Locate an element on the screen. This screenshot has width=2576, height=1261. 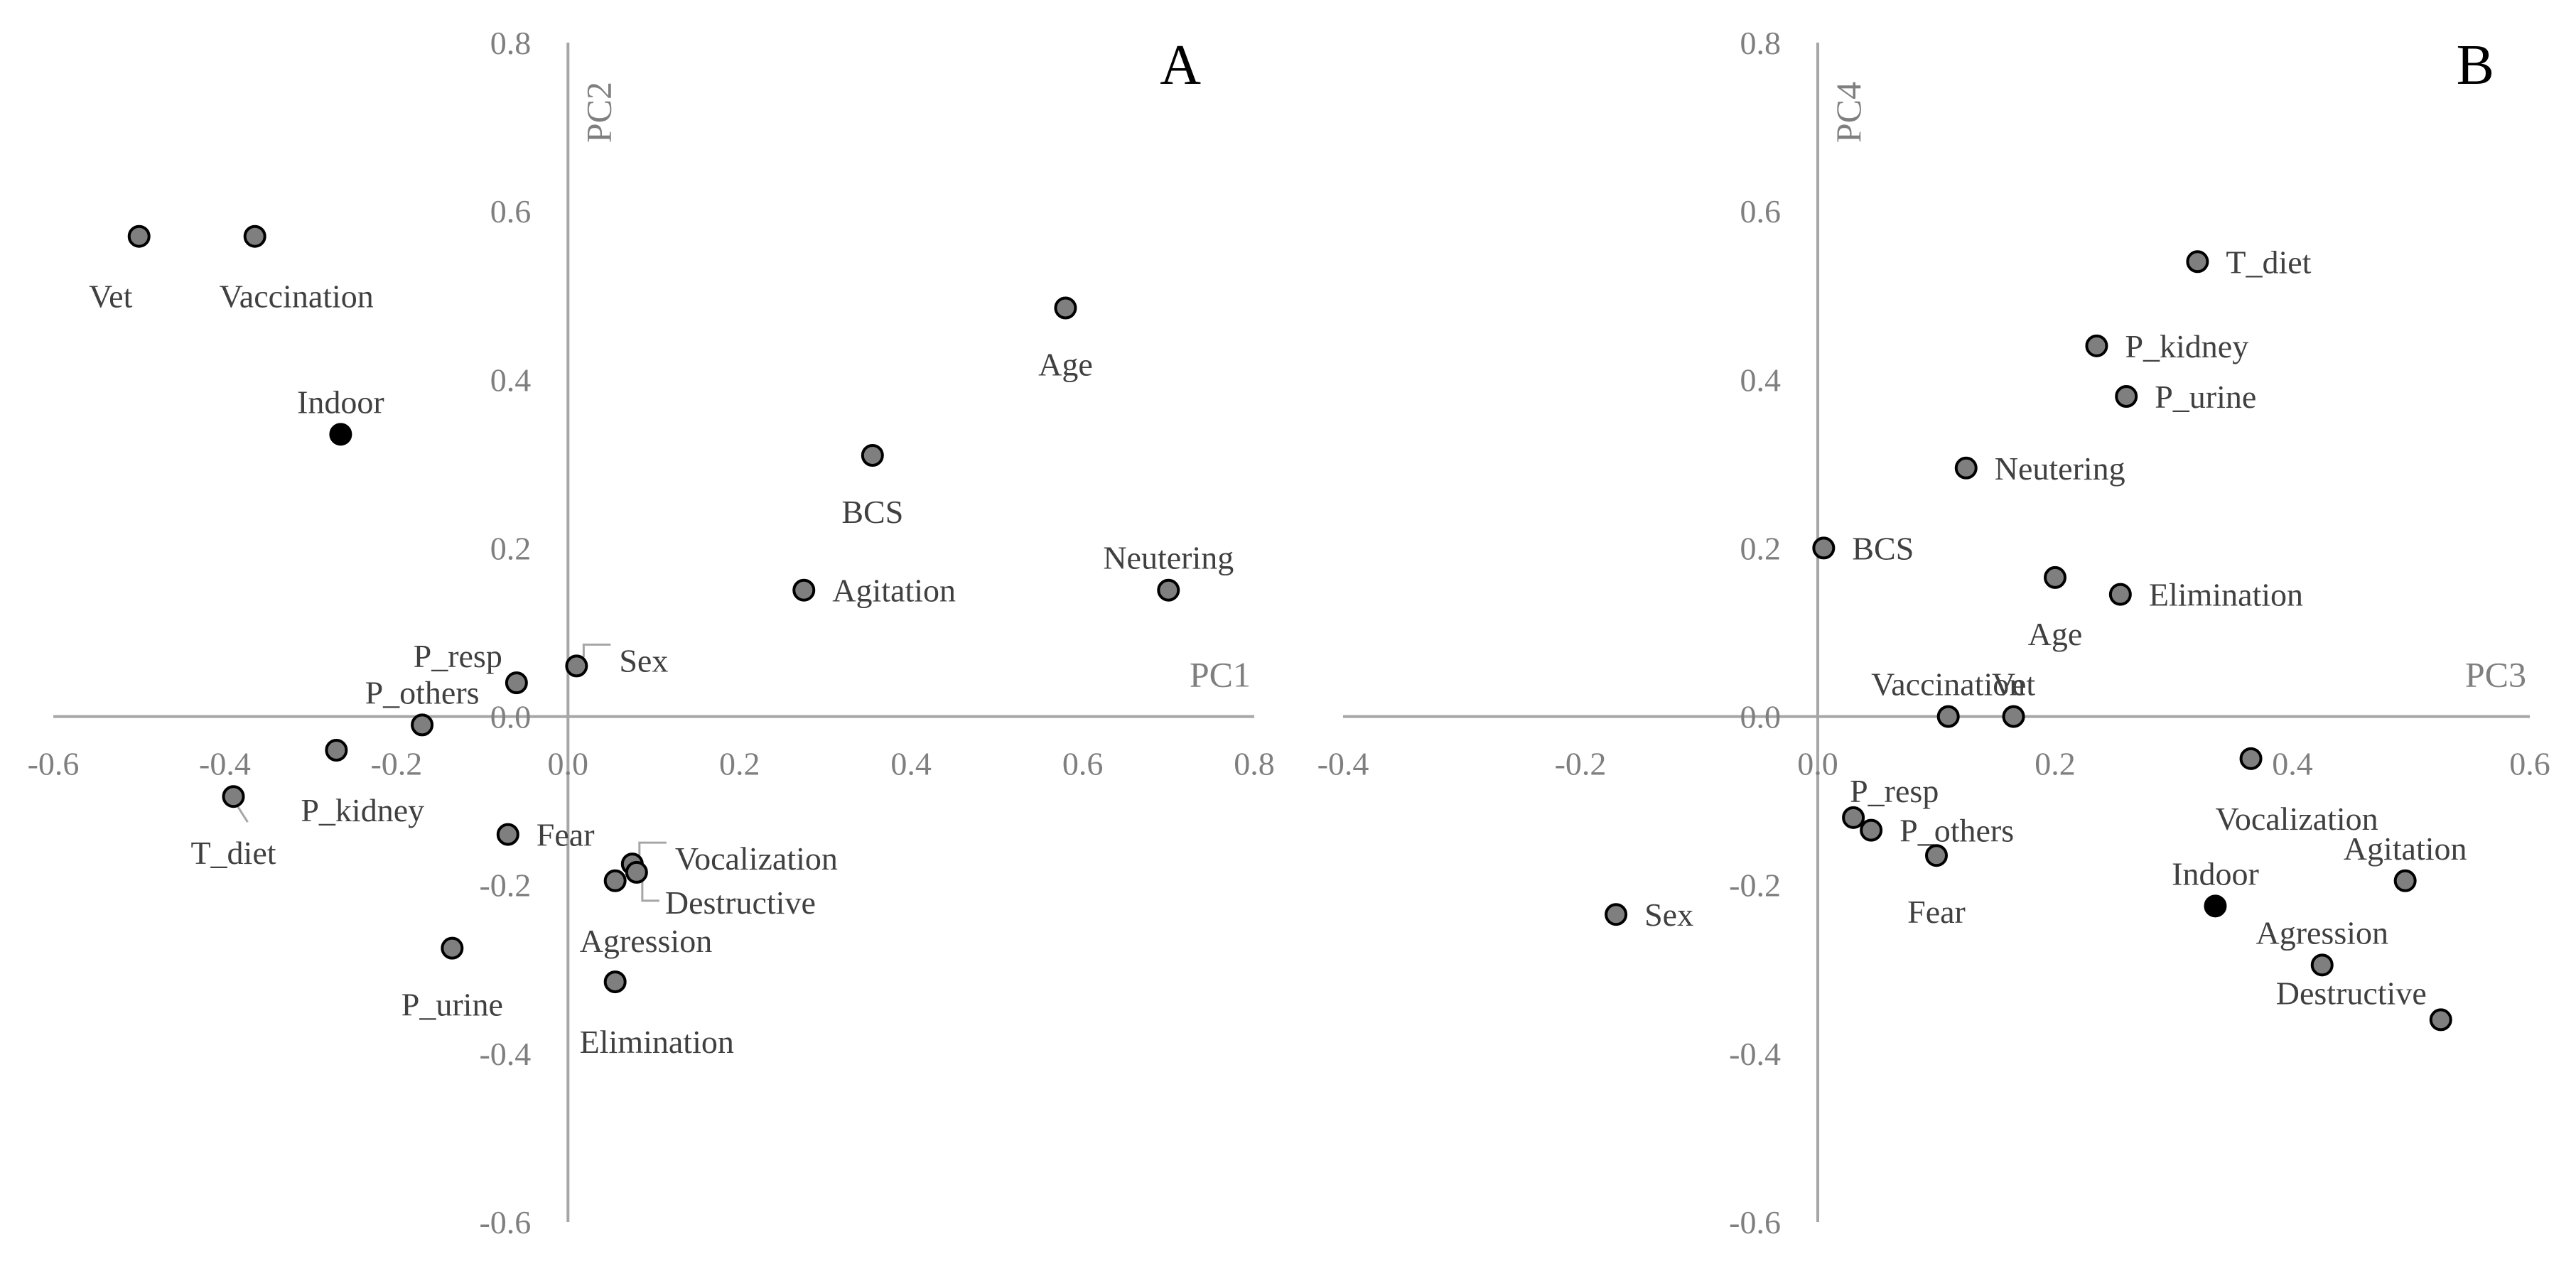
point-label-p-urine: P_urine is located at coordinates (453, 1005).